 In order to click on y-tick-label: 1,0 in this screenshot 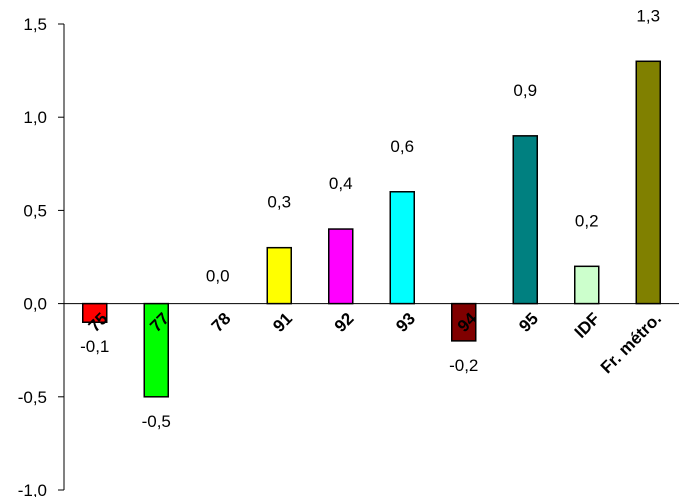, I will do `click(35, 117)`.